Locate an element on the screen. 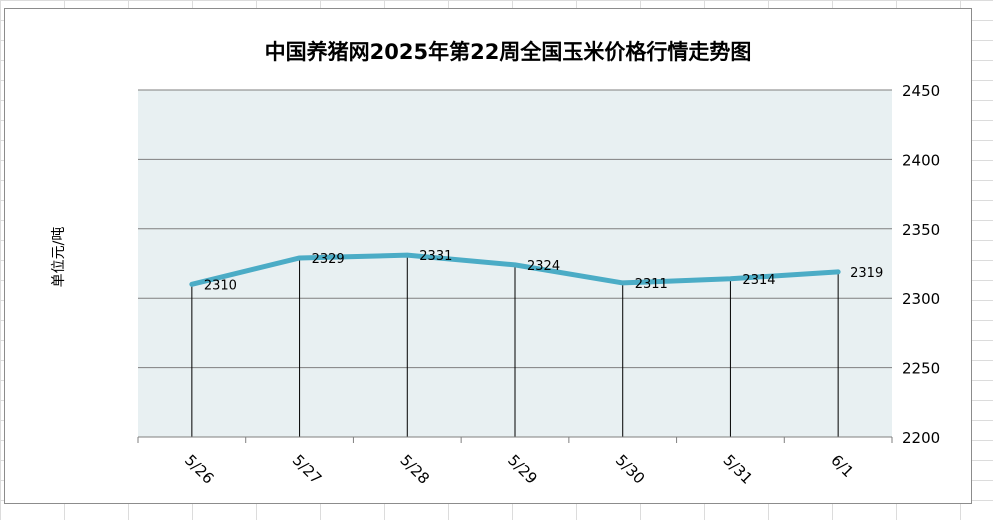 The width and height of the screenshot is (993, 520). y-tick-label: 2450 is located at coordinates (921, 91).